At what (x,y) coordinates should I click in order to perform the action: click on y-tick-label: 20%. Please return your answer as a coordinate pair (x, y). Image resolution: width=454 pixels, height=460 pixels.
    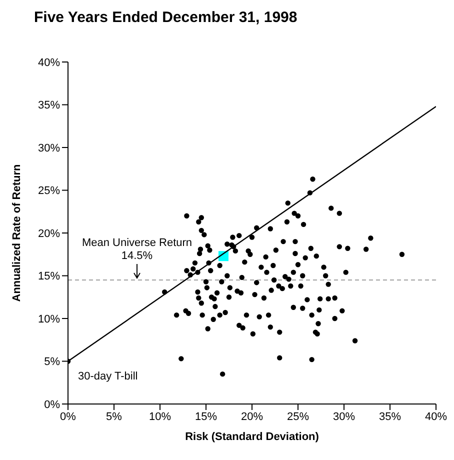
    Looking at the image, I should click on (49, 234).